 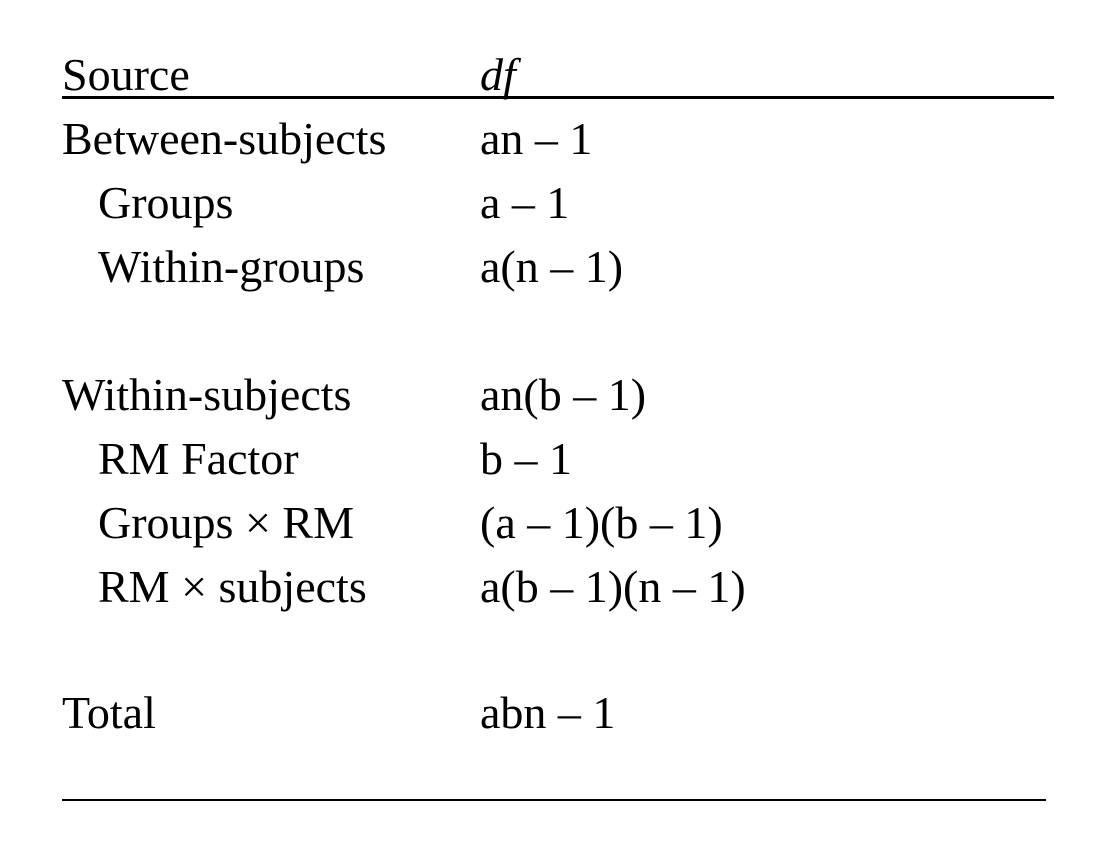 What do you see at coordinates (224, 138) in the screenshot?
I see `row-source-between-subjects: Between-subjects` at bounding box center [224, 138].